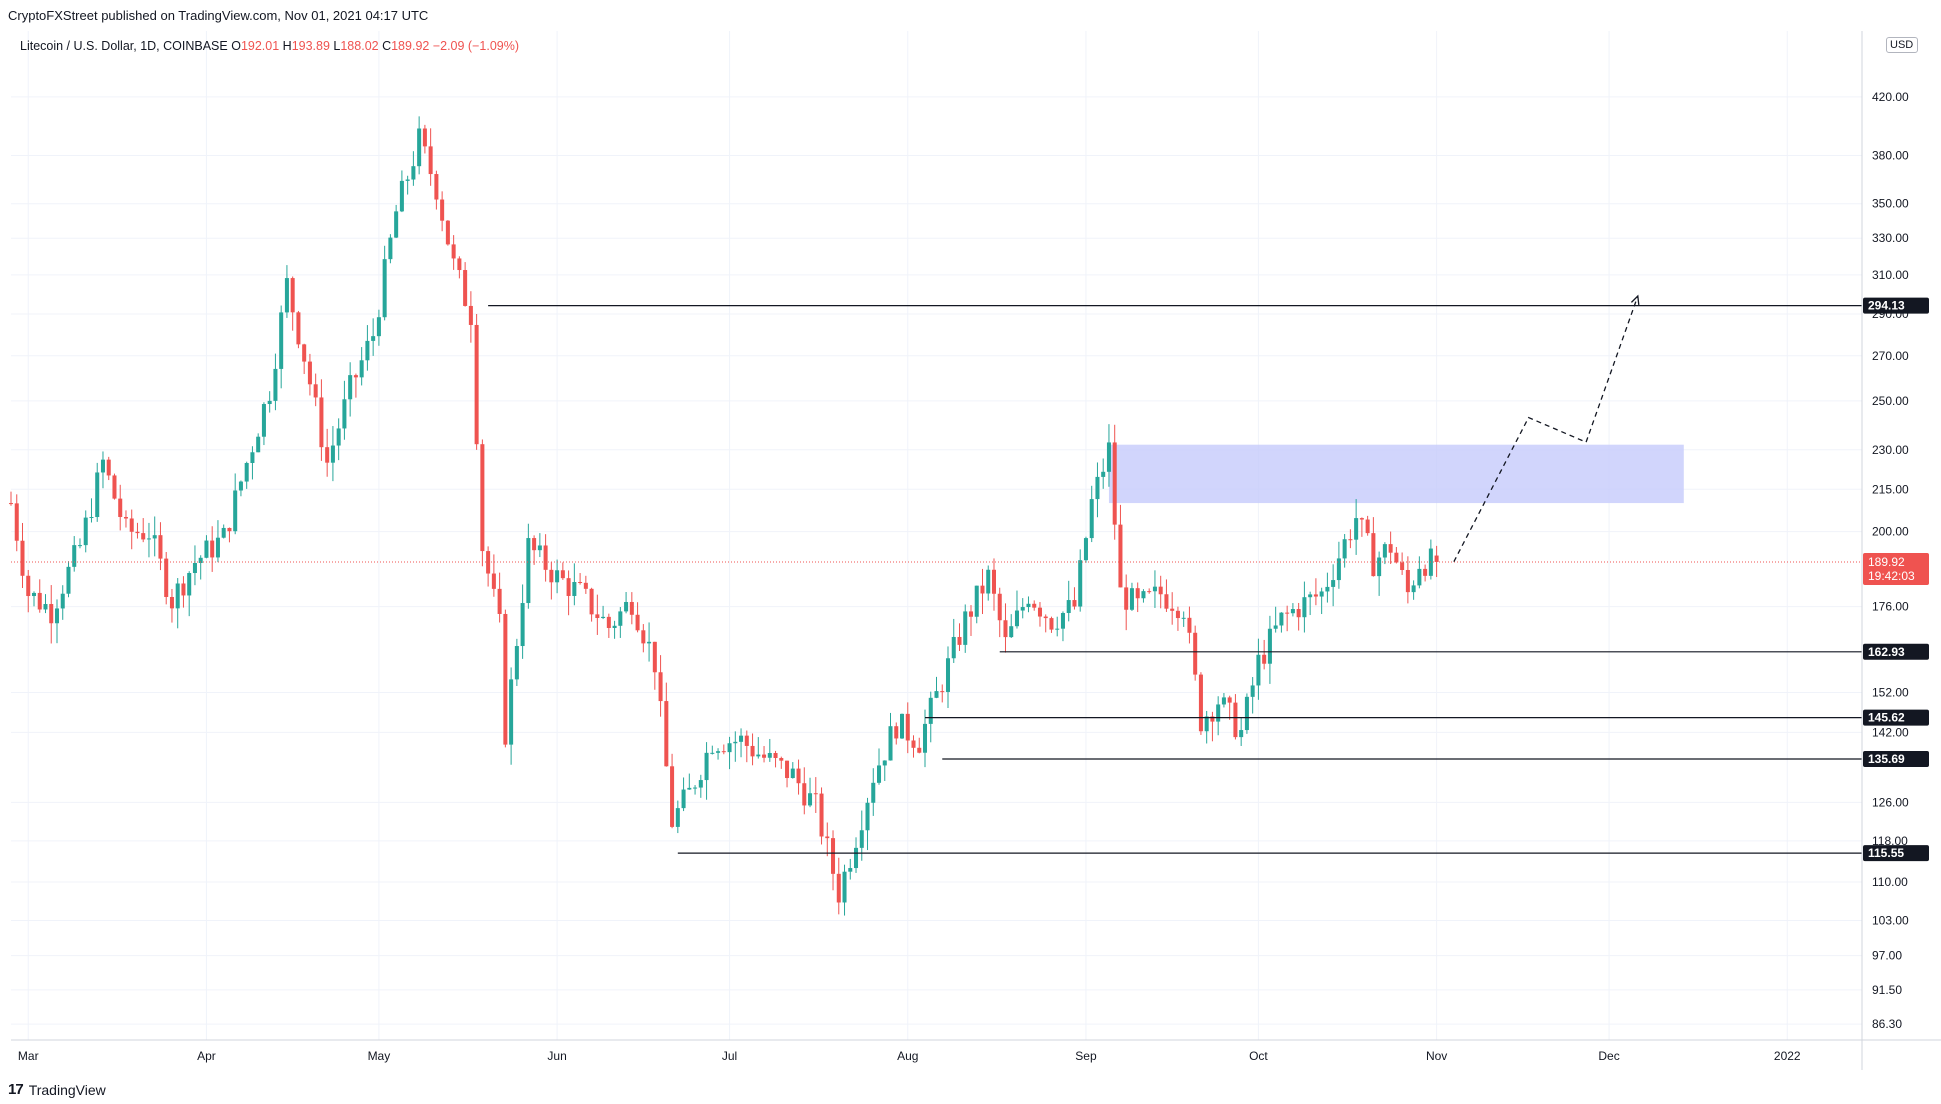 The height and width of the screenshot is (1104, 1941). Describe the element at coordinates (1886, 853) in the screenshot. I see `level-badge: 115.55` at that location.